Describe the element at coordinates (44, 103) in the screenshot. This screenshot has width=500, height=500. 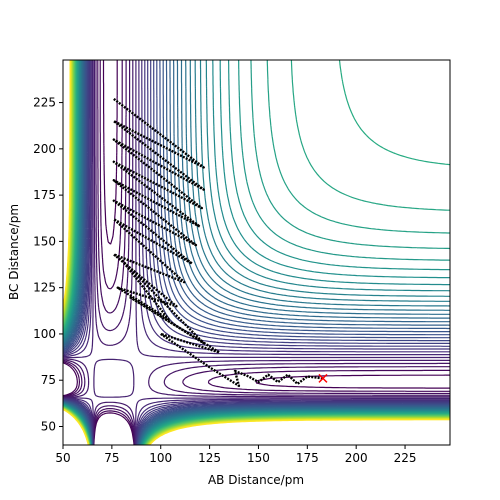
I see `y-tick-label: 225` at that location.